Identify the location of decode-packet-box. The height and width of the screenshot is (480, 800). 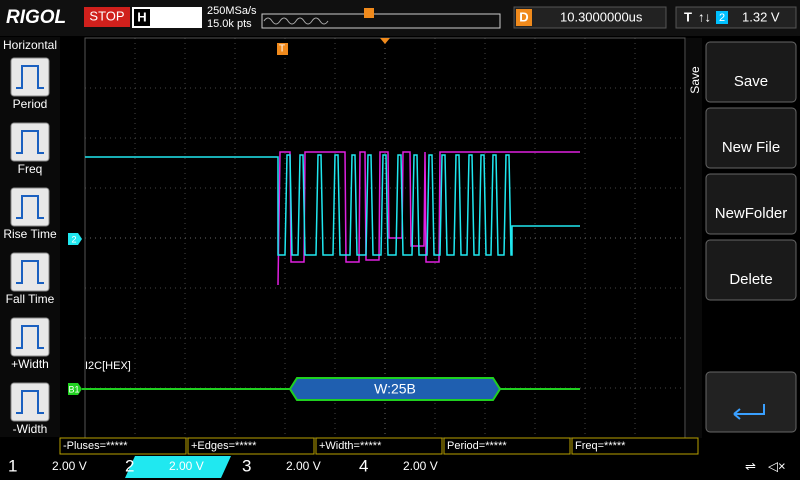
(395, 389).